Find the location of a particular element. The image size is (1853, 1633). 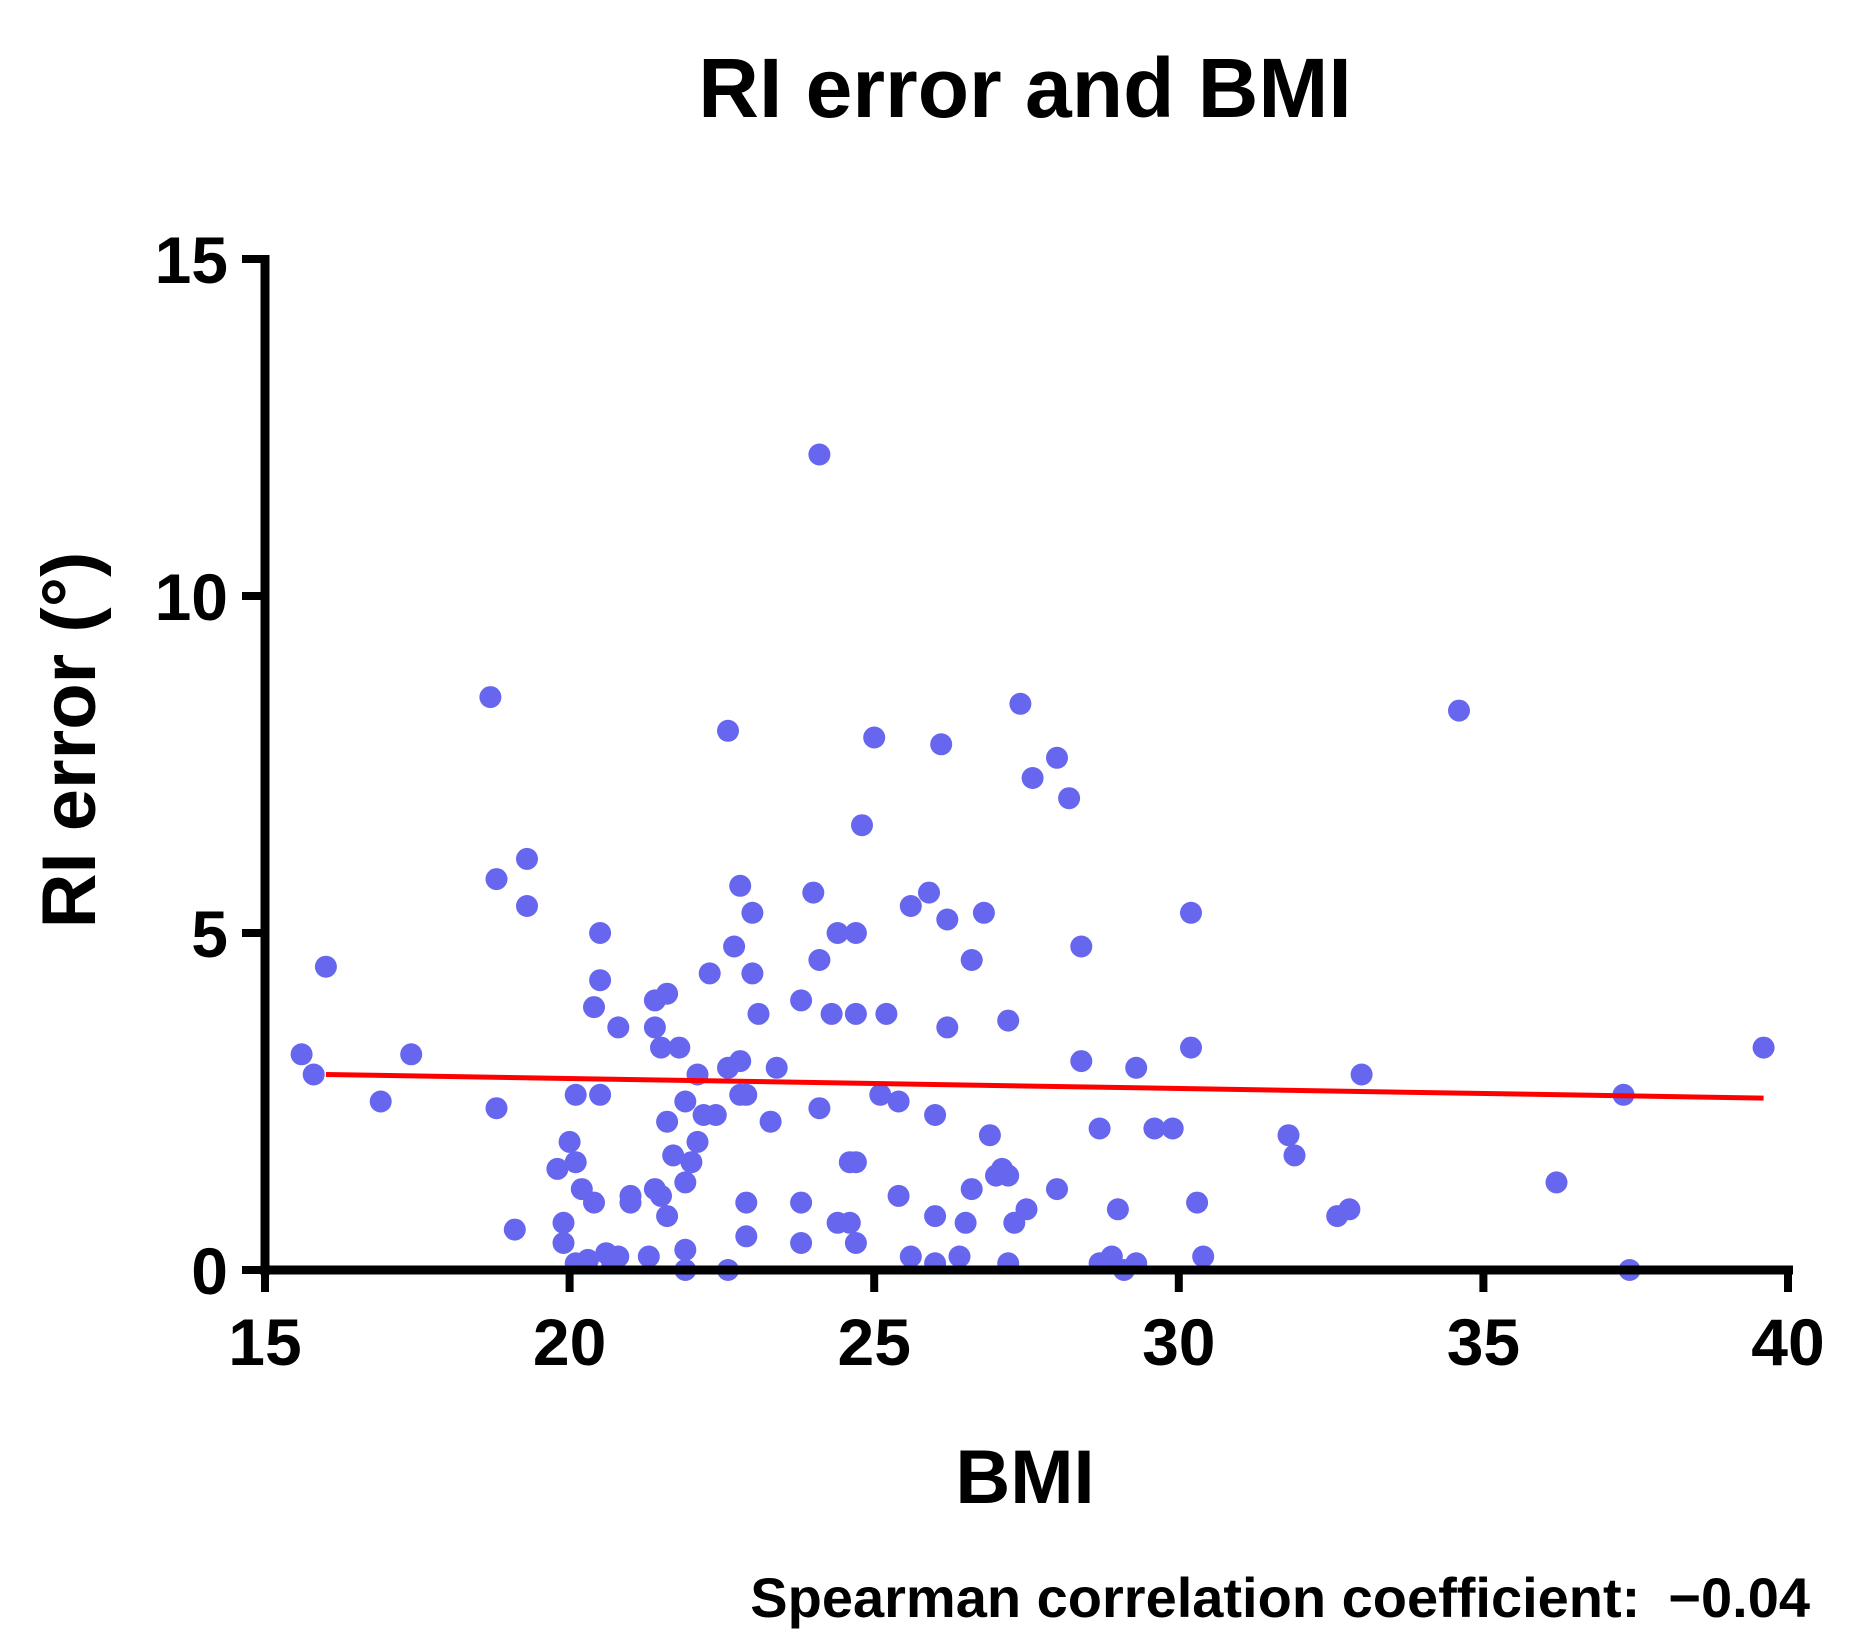

spearman-value: −0.04 is located at coordinates (1739, 1597).